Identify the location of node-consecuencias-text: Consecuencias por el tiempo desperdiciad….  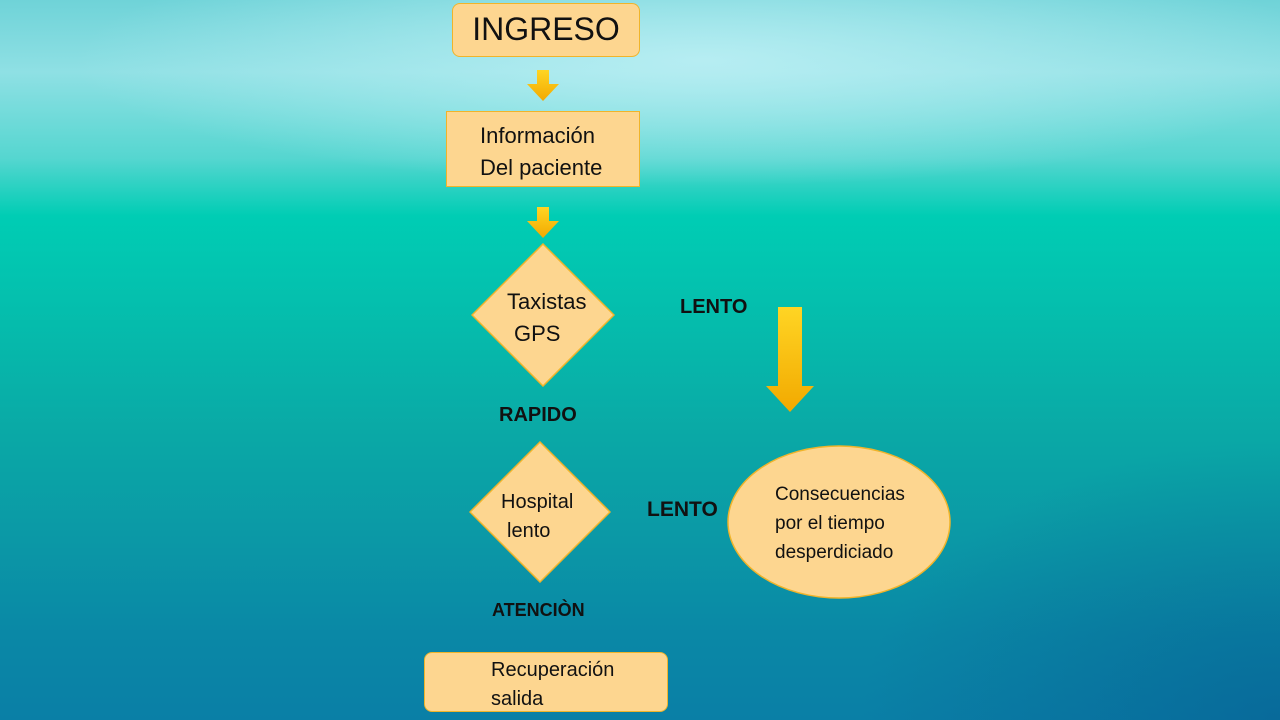
(840, 523).